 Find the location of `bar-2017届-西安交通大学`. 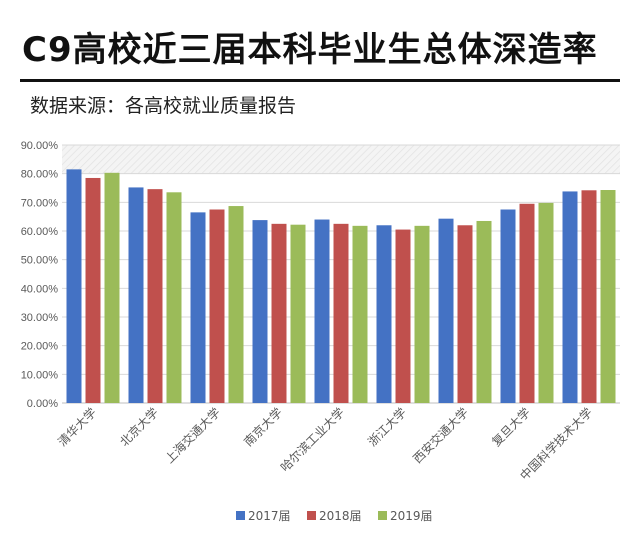

bar-2017届-西安交通大学 is located at coordinates (446, 310).